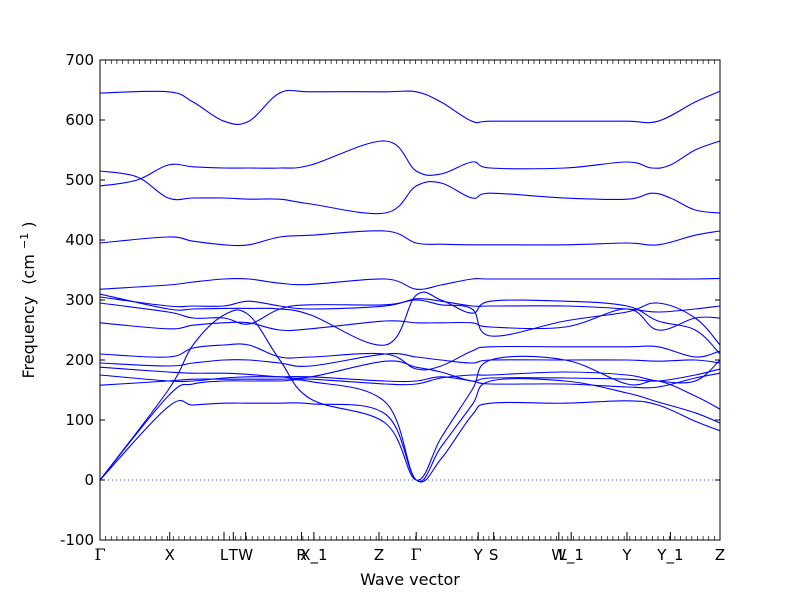  What do you see at coordinates (79, 60) in the screenshot?
I see `y-tick-label: 700` at bounding box center [79, 60].